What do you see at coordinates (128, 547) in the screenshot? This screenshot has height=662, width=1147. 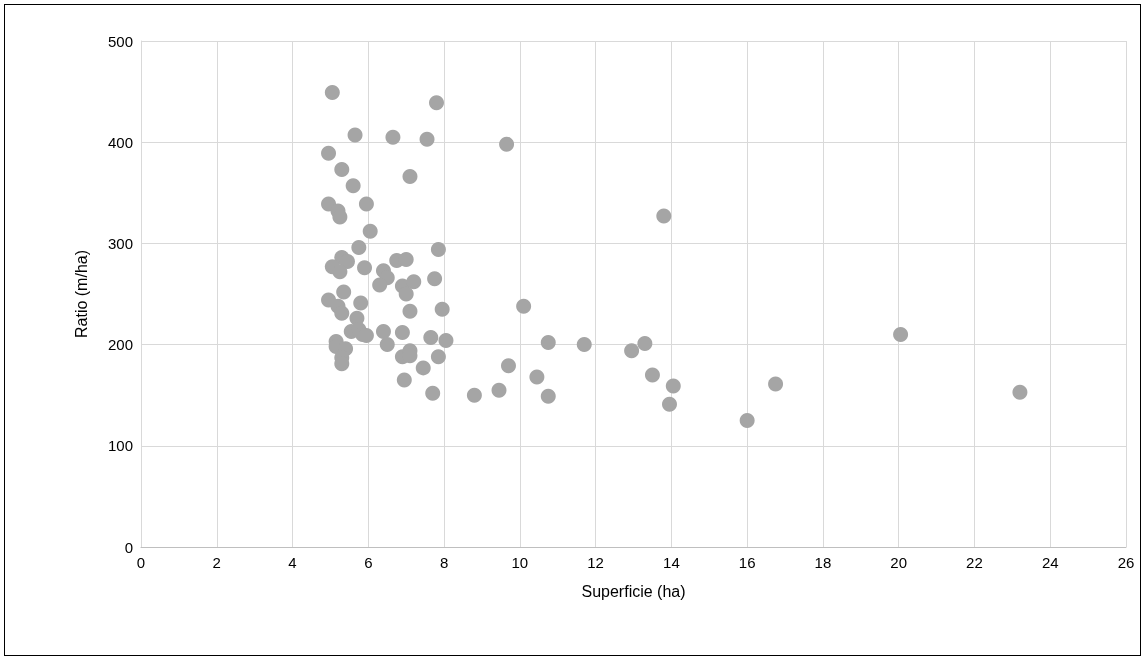 I see `y-tick-label: 0` at bounding box center [128, 547].